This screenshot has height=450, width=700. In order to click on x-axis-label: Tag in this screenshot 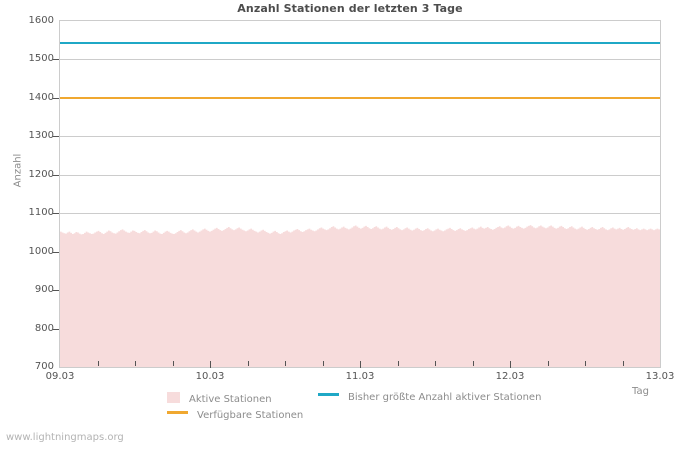, I will do `click(640, 391)`.